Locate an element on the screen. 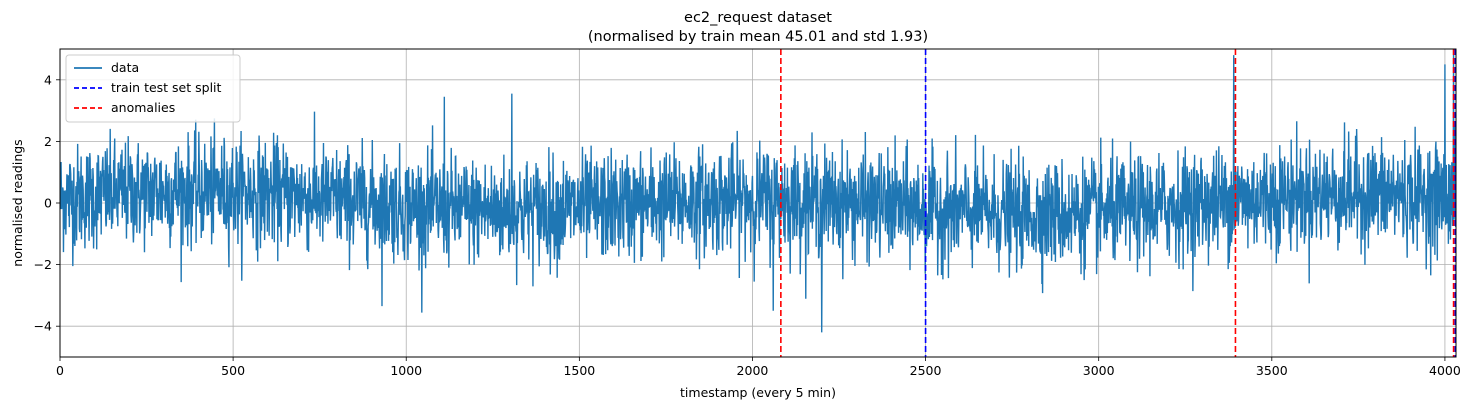 Image resolution: width=1471 pixels, height=410 pixels. x-tick-label: 2000 is located at coordinates (753, 370).